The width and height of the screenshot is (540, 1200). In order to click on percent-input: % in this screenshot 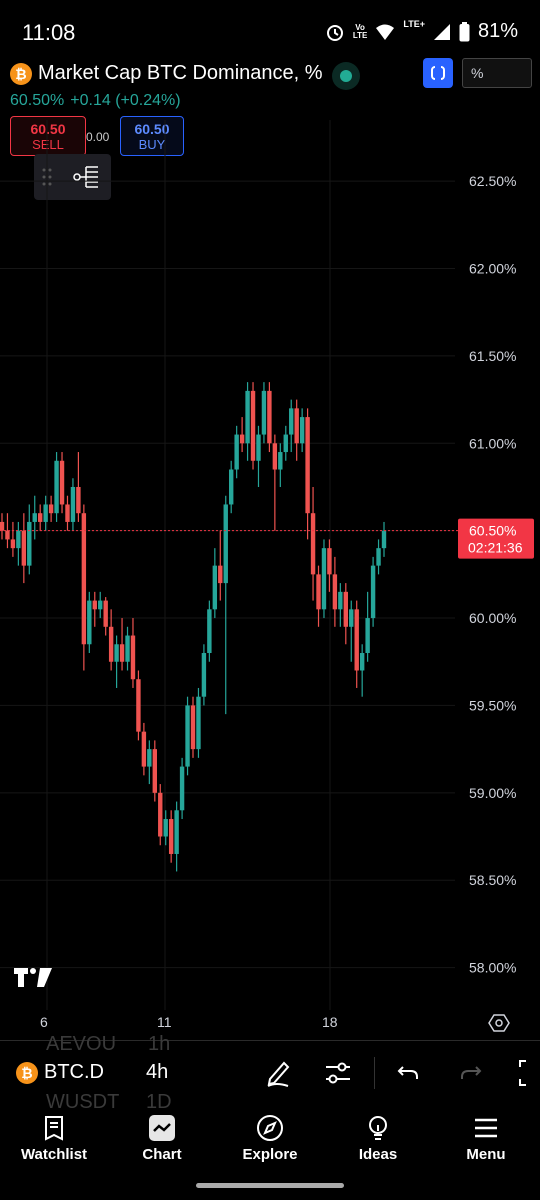, I will do `click(497, 73)`.